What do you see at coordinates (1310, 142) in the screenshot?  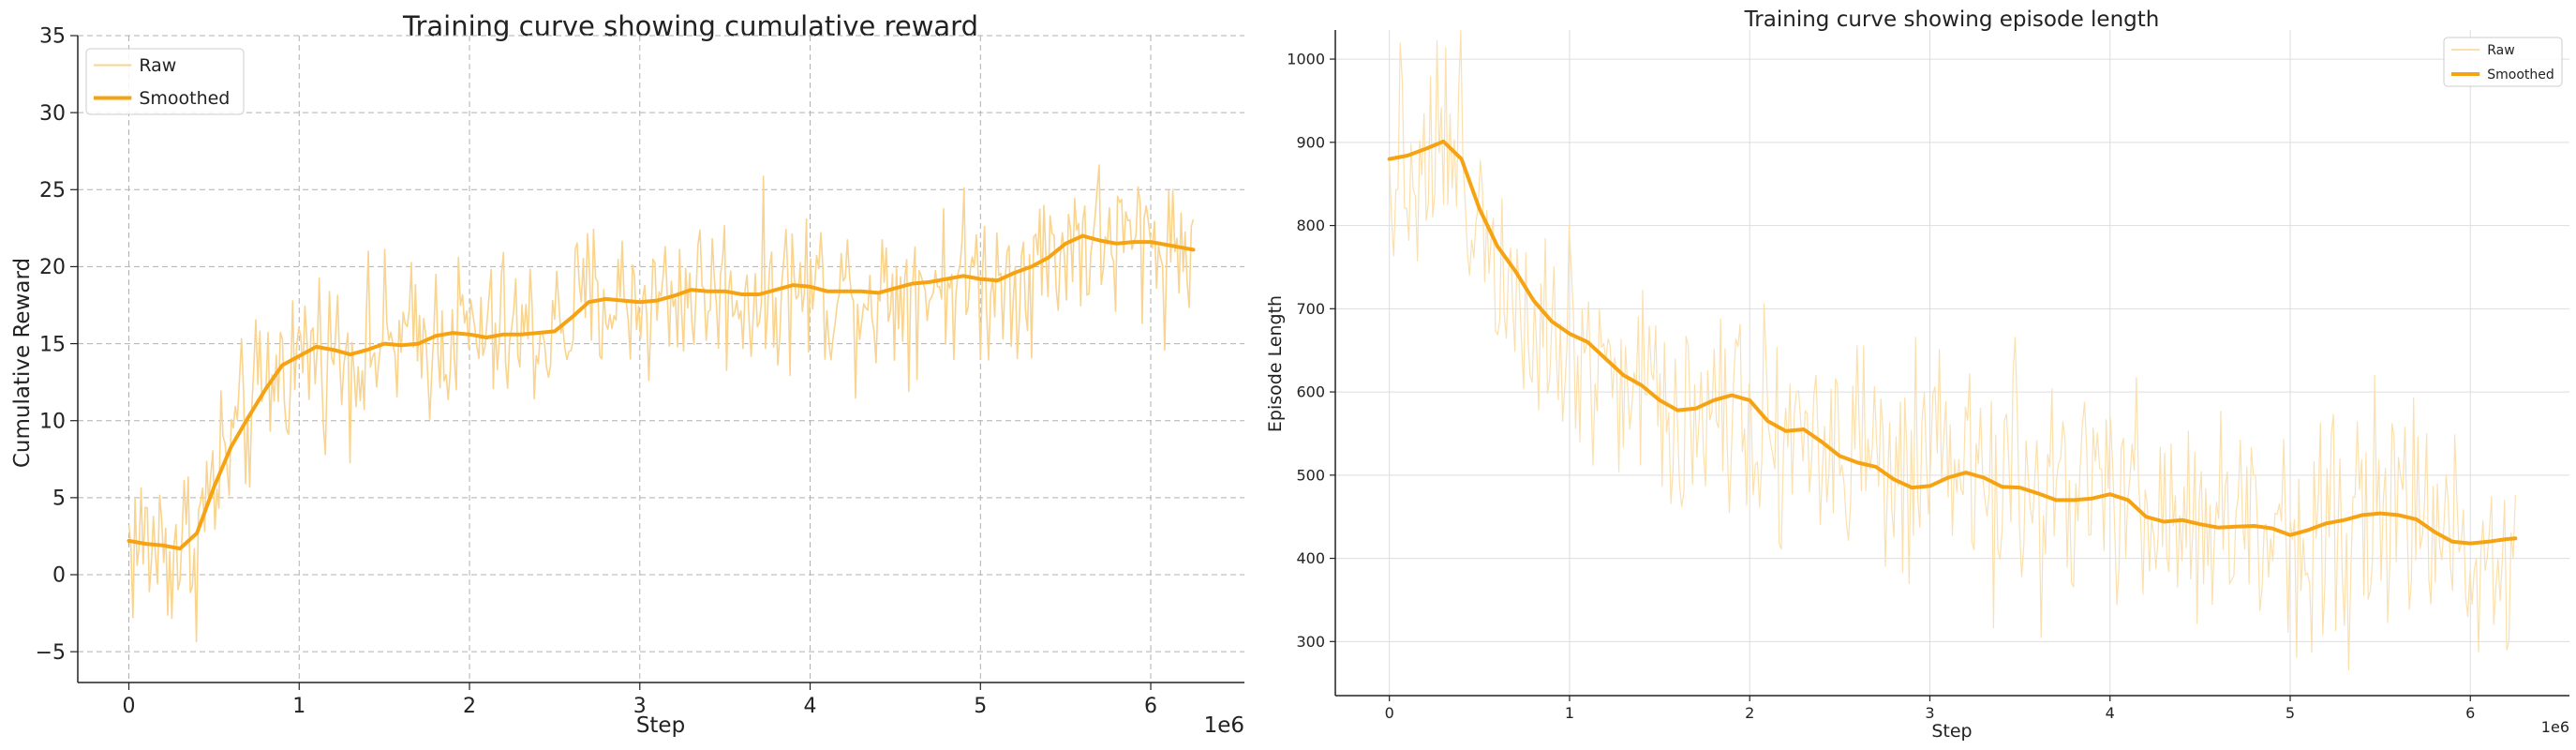 I see `y-tick-label: 900` at bounding box center [1310, 142].